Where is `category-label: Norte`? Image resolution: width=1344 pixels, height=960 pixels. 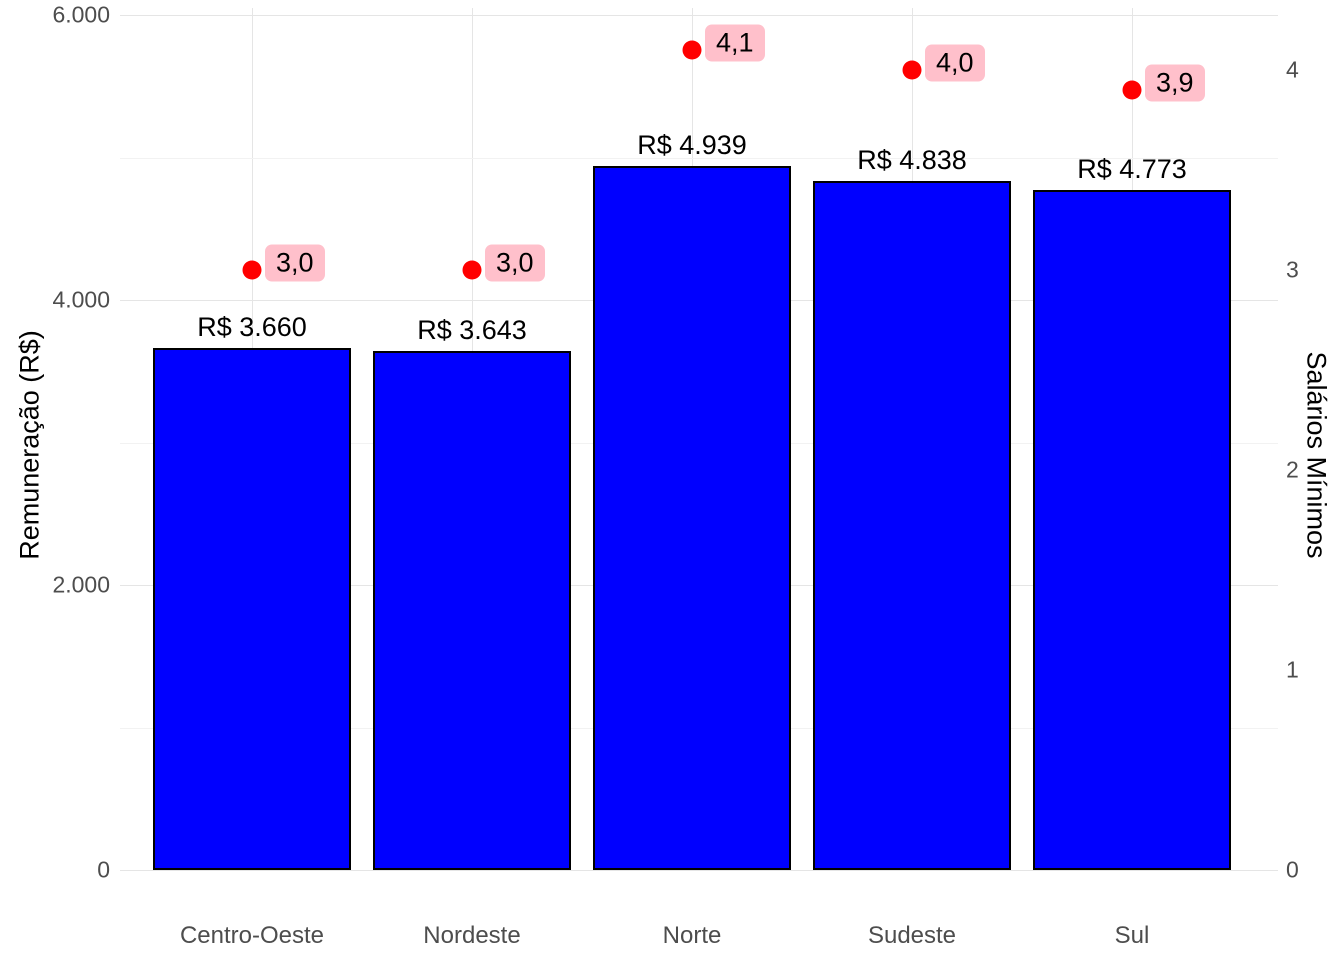 category-label: Norte is located at coordinates (692, 935).